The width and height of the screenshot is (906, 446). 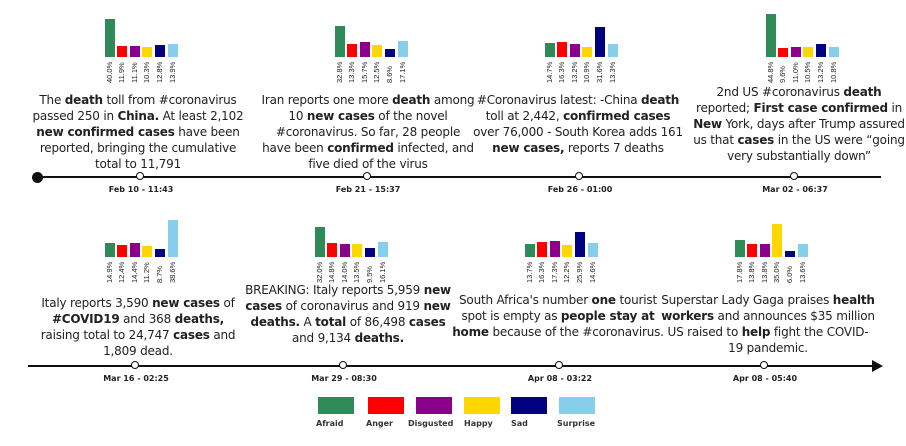 I want to click on bar-value-label: 25.9%, so click(x=579, y=272).